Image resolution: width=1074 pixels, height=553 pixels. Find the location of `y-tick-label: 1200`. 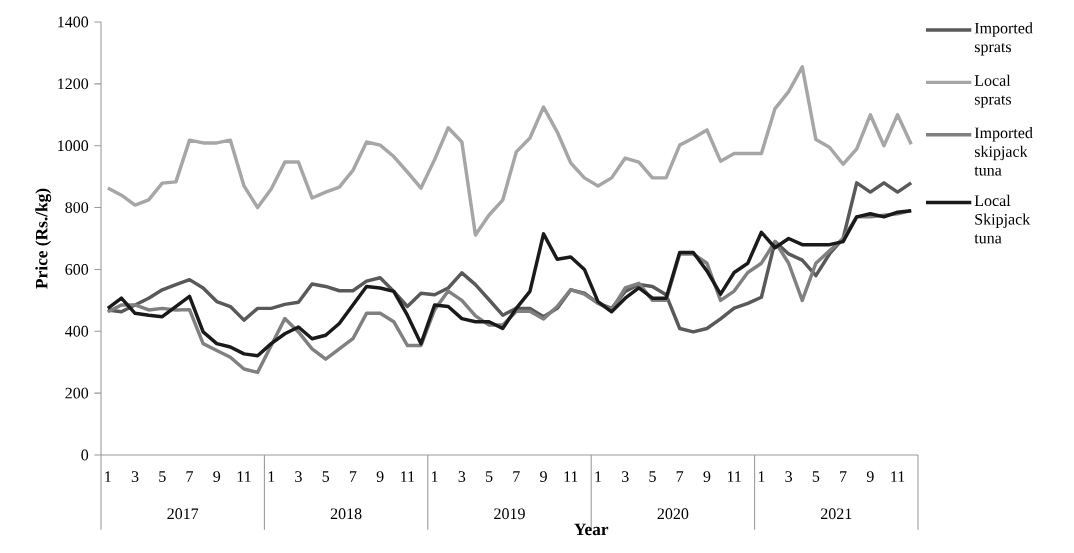

y-tick-label: 1200 is located at coordinates (73, 84).